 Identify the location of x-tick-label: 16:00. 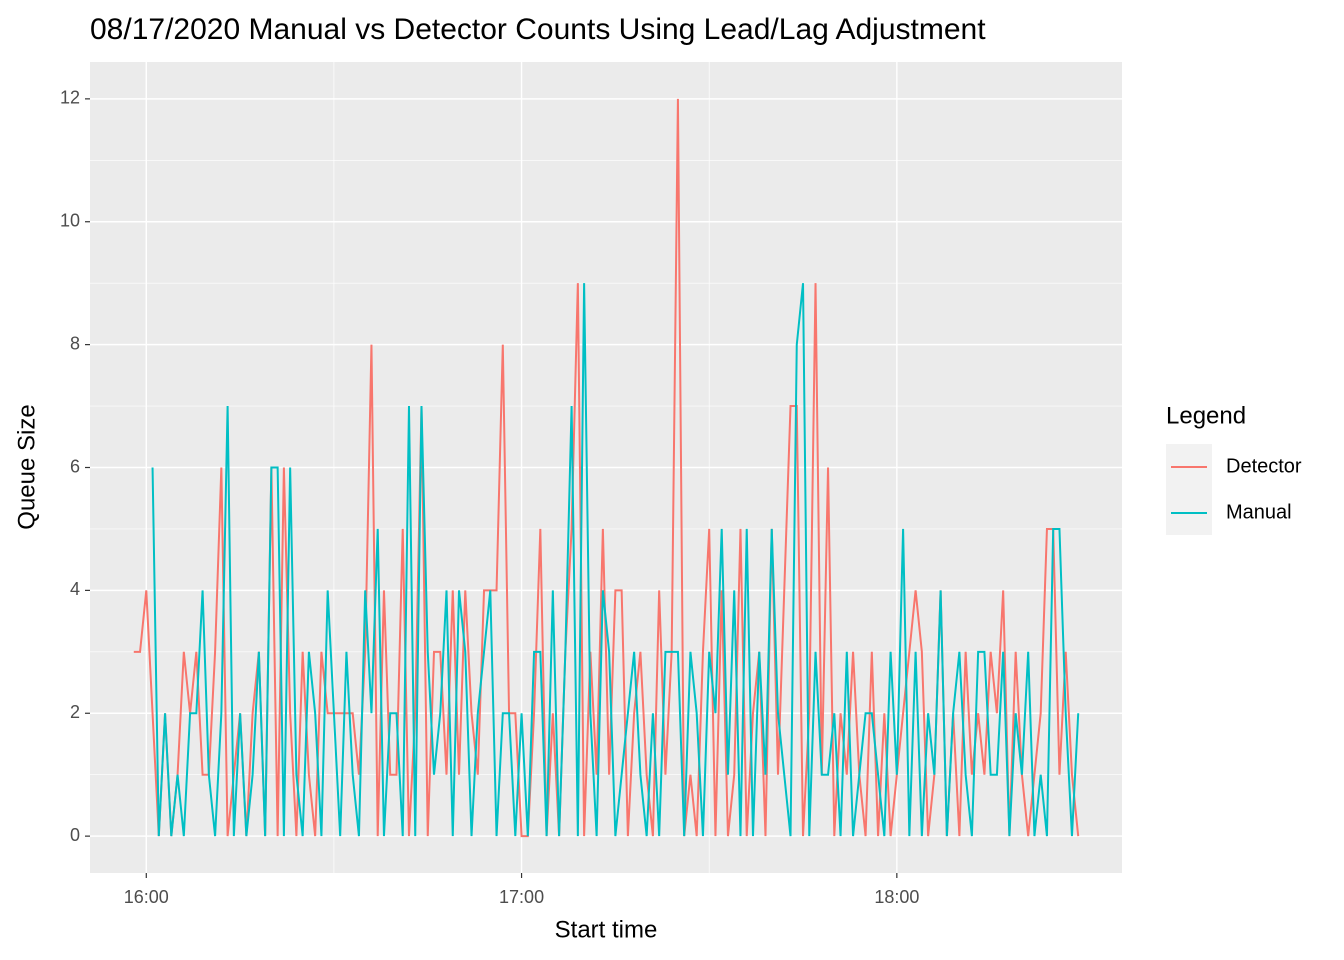
(146, 897).